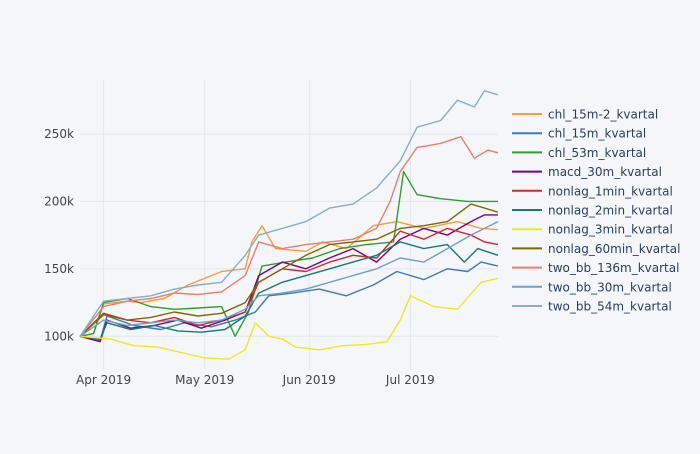  Describe the element at coordinates (410, 380) in the screenshot. I see `x-tick-label: Jul 2019` at that location.